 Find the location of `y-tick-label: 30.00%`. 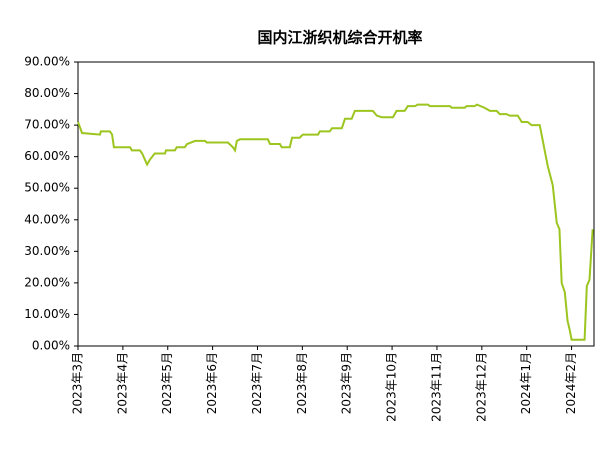

y-tick-label: 30.00% is located at coordinates (47, 251).